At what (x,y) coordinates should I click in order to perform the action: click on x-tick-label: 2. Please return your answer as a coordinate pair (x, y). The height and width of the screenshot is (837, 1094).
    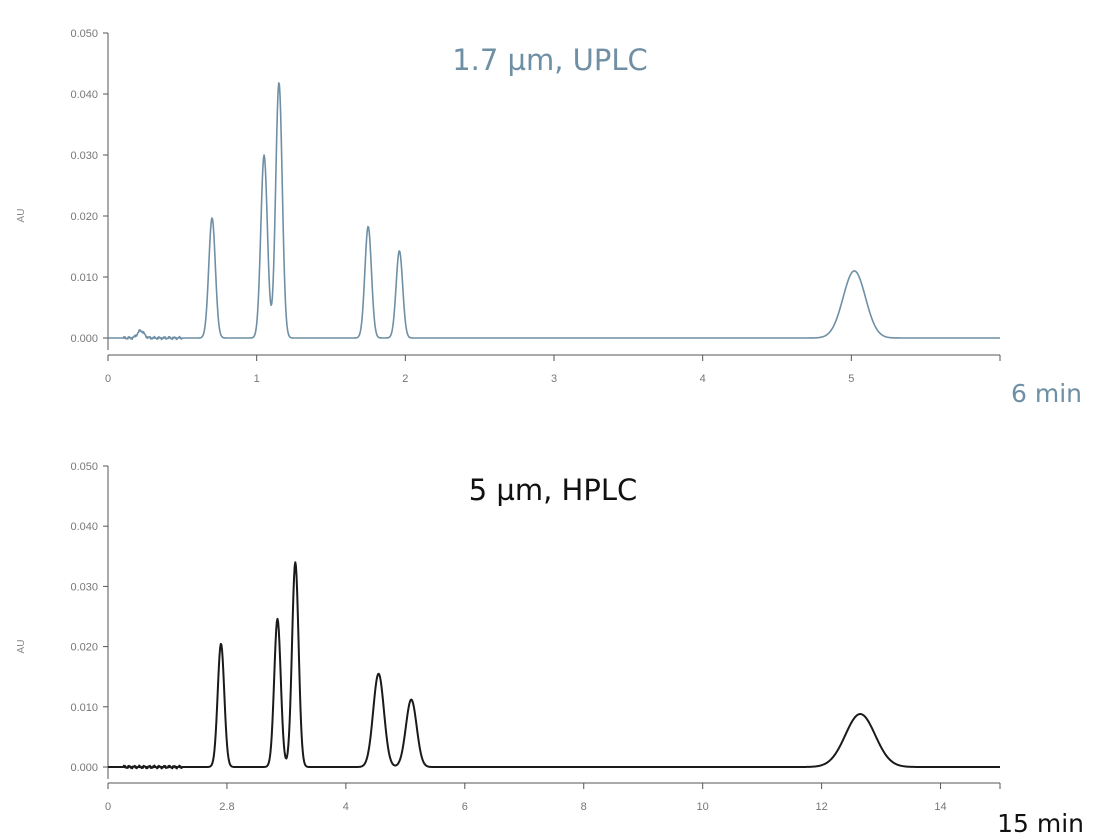
    Looking at the image, I should click on (405, 379).